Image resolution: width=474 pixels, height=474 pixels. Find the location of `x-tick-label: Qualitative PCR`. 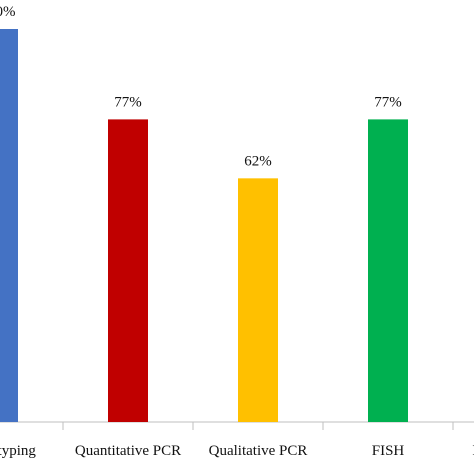

x-tick-label: Qualitative PCR is located at coordinates (258, 451).